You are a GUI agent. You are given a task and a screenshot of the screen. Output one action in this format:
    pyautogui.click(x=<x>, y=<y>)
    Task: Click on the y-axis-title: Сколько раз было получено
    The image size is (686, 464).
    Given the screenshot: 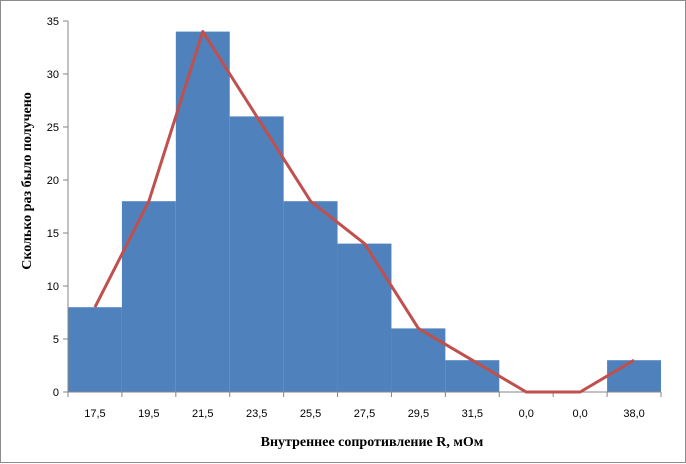 What is the action you would take?
    pyautogui.click(x=27, y=181)
    